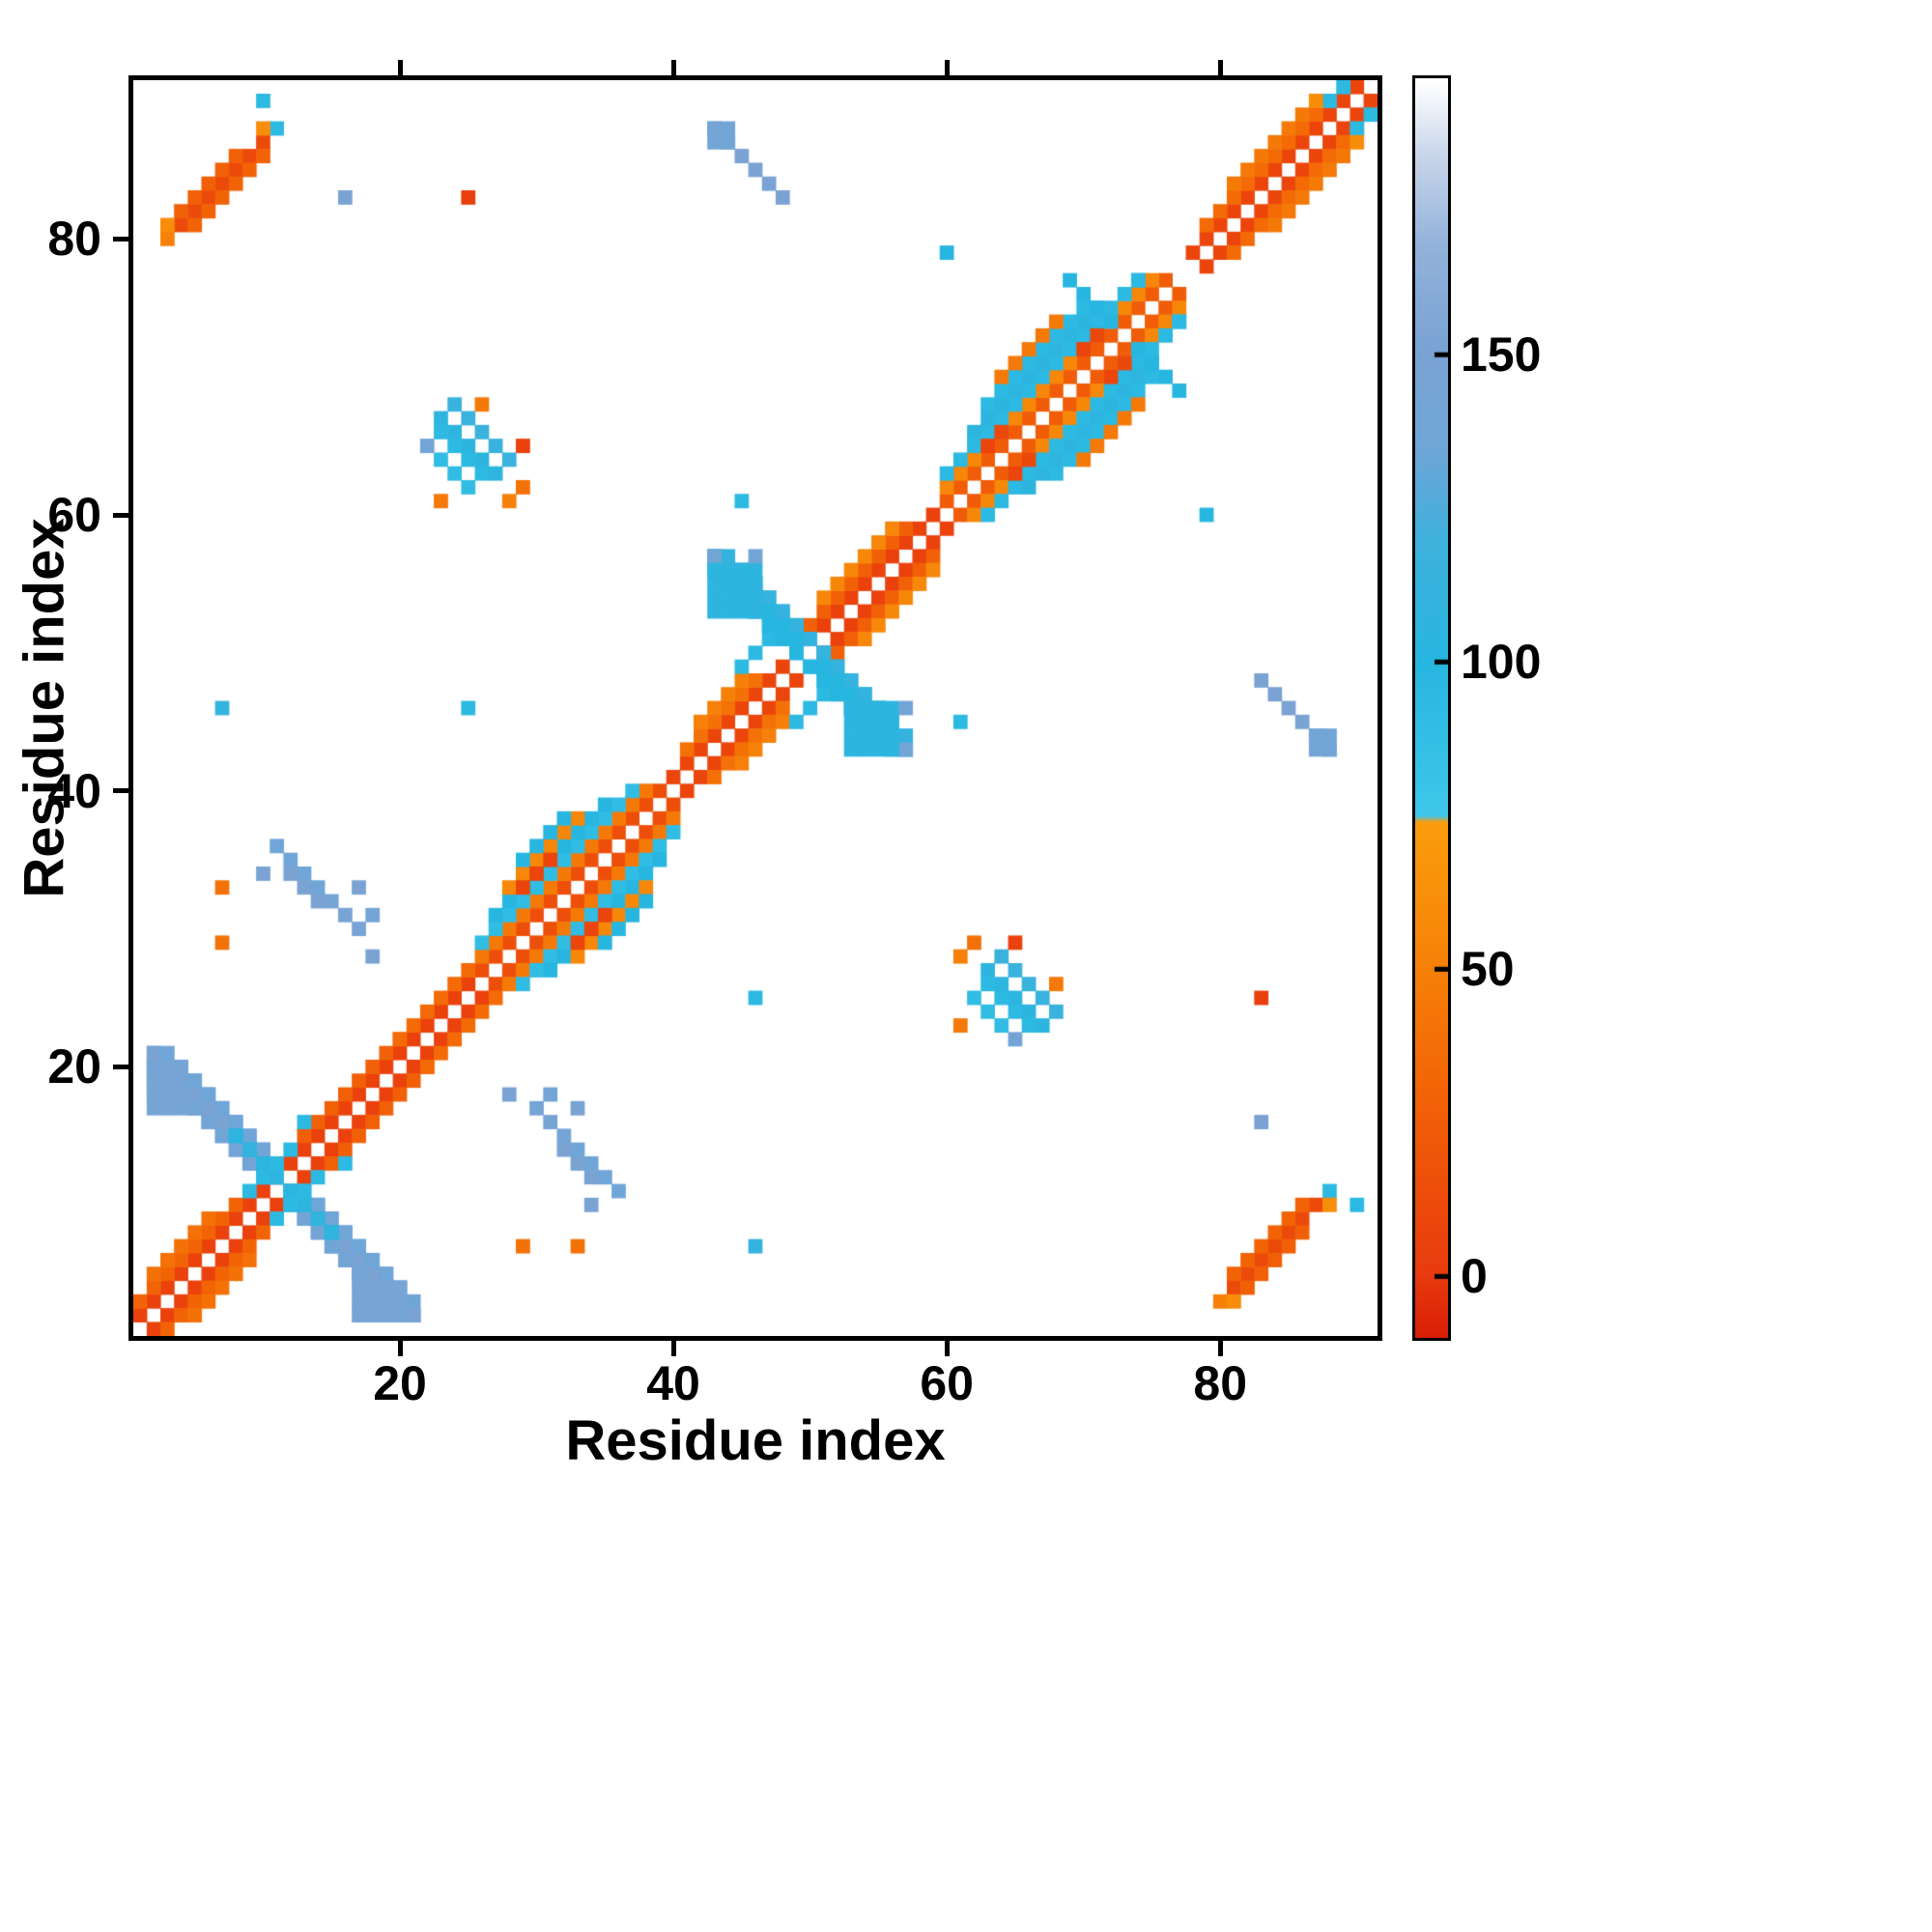 This screenshot has width=1932, height=1932. What do you see at coordinates (1501, 662) in the screenshot?
I see `colorbar-tick-label: 100` at bounding box center [1501, 662].